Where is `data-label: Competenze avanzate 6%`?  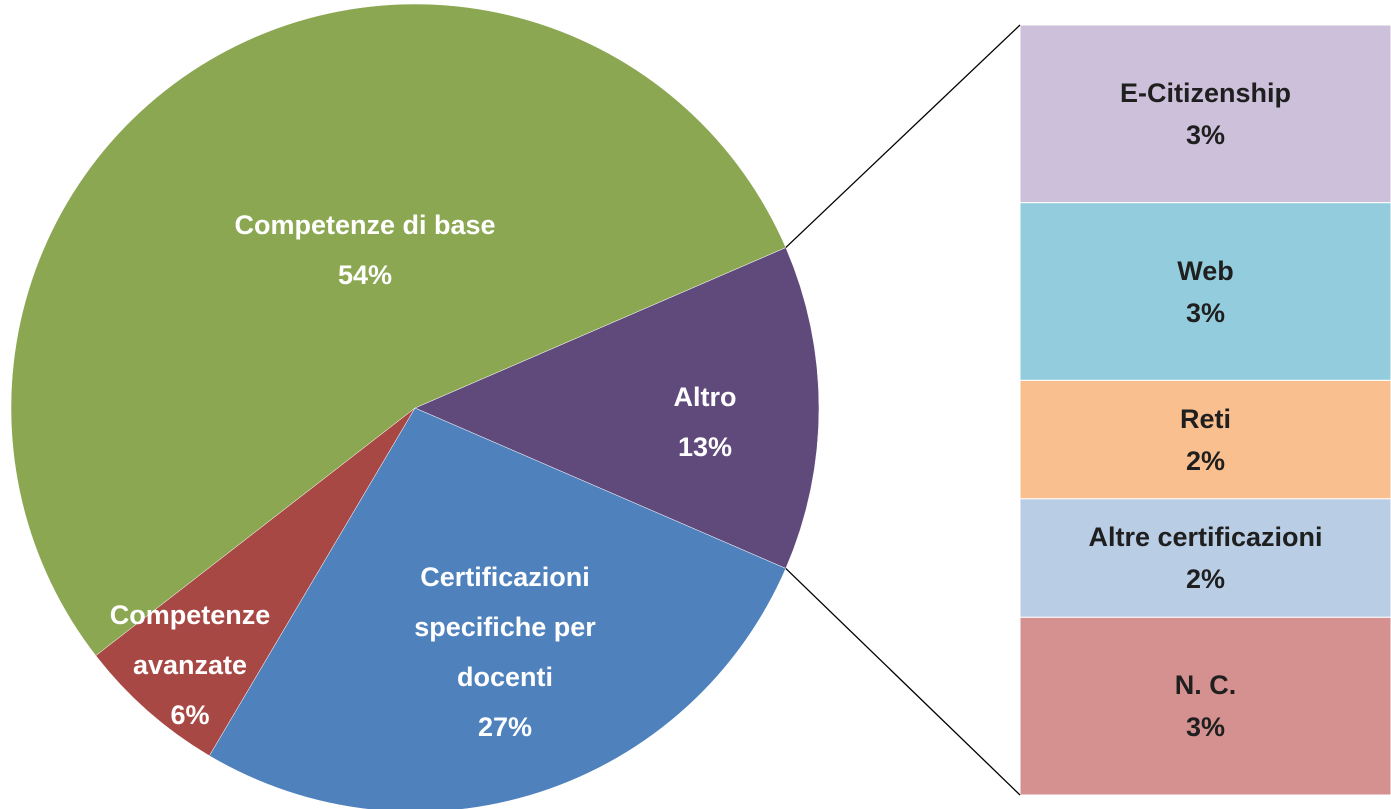
data-label: Competenze avanzate 6% is located at coordinates (190, 665).